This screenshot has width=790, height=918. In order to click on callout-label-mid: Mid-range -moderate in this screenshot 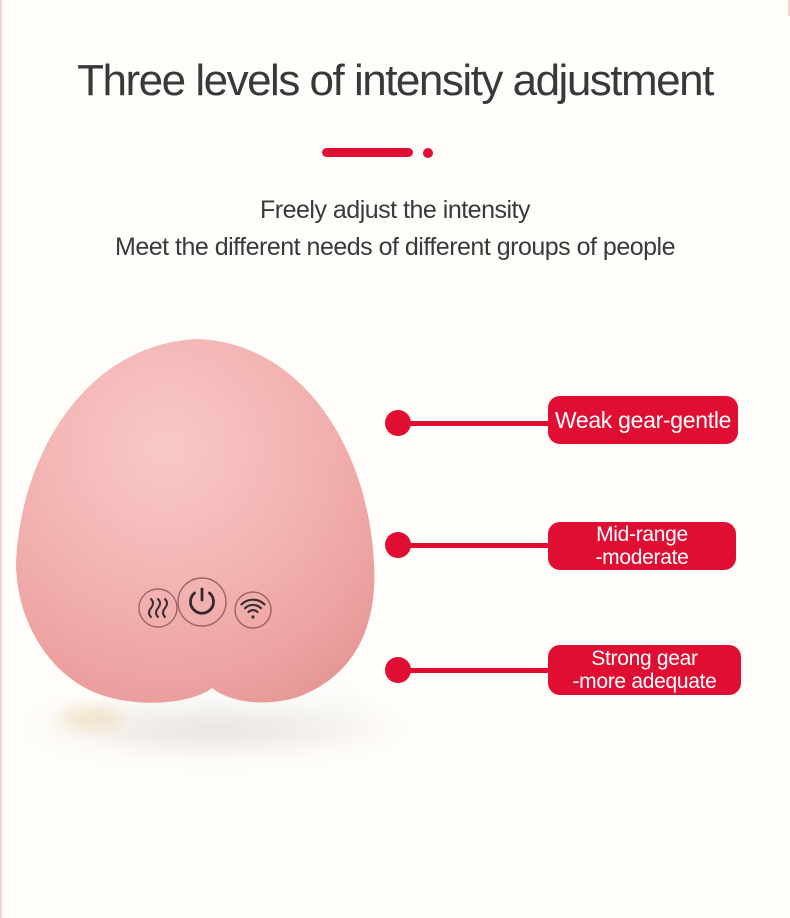, I will do `click(642, 546)`.